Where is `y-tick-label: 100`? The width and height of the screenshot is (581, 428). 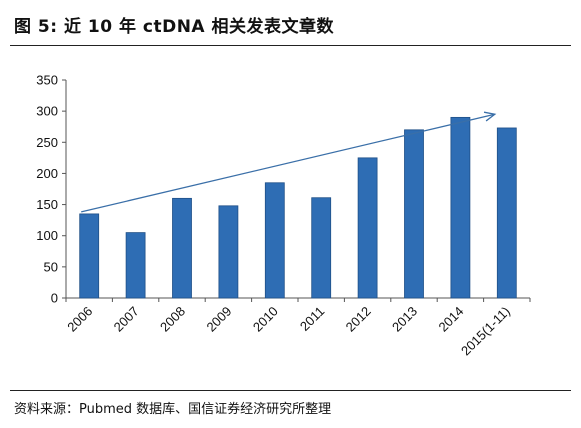
y-tick-label: 100 is located at coordinates (47, 235).